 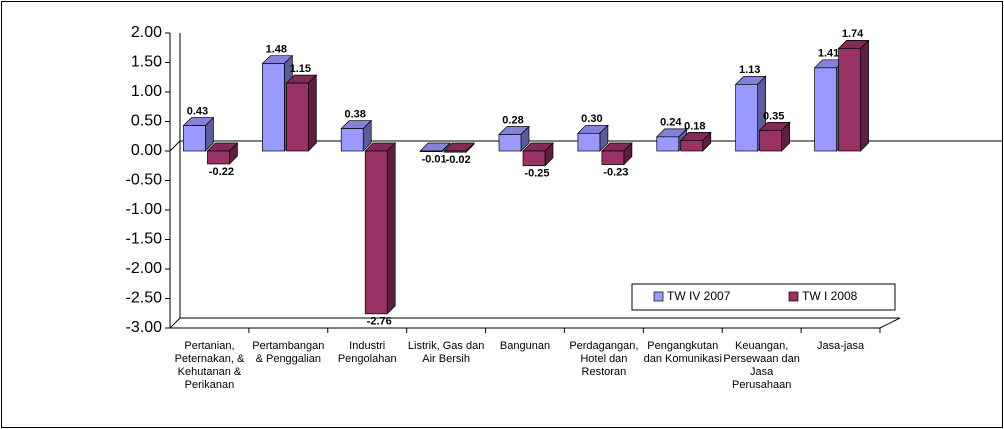 What do you see at coordinates (682, 352) in the screenshot?
I see `x-tick-label: Pengangkutan dan Komunikasi` at bounding box center [682, 352].